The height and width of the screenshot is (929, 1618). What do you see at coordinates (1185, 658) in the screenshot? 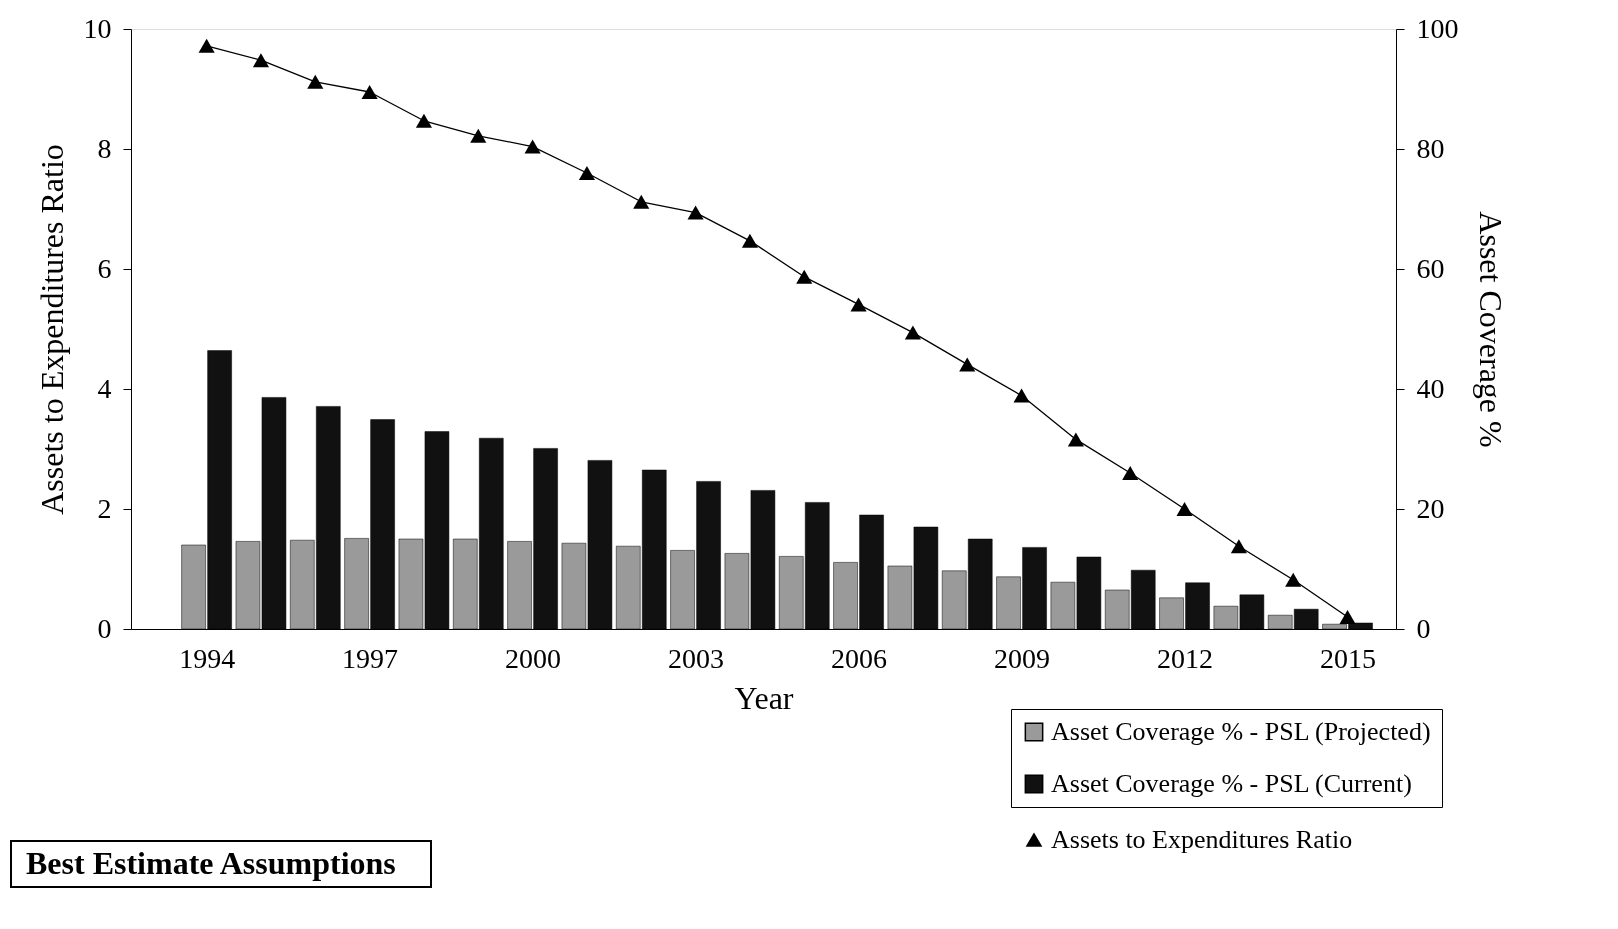
I see `x-tick-label: 2012` at bounding box center [1185, 658].